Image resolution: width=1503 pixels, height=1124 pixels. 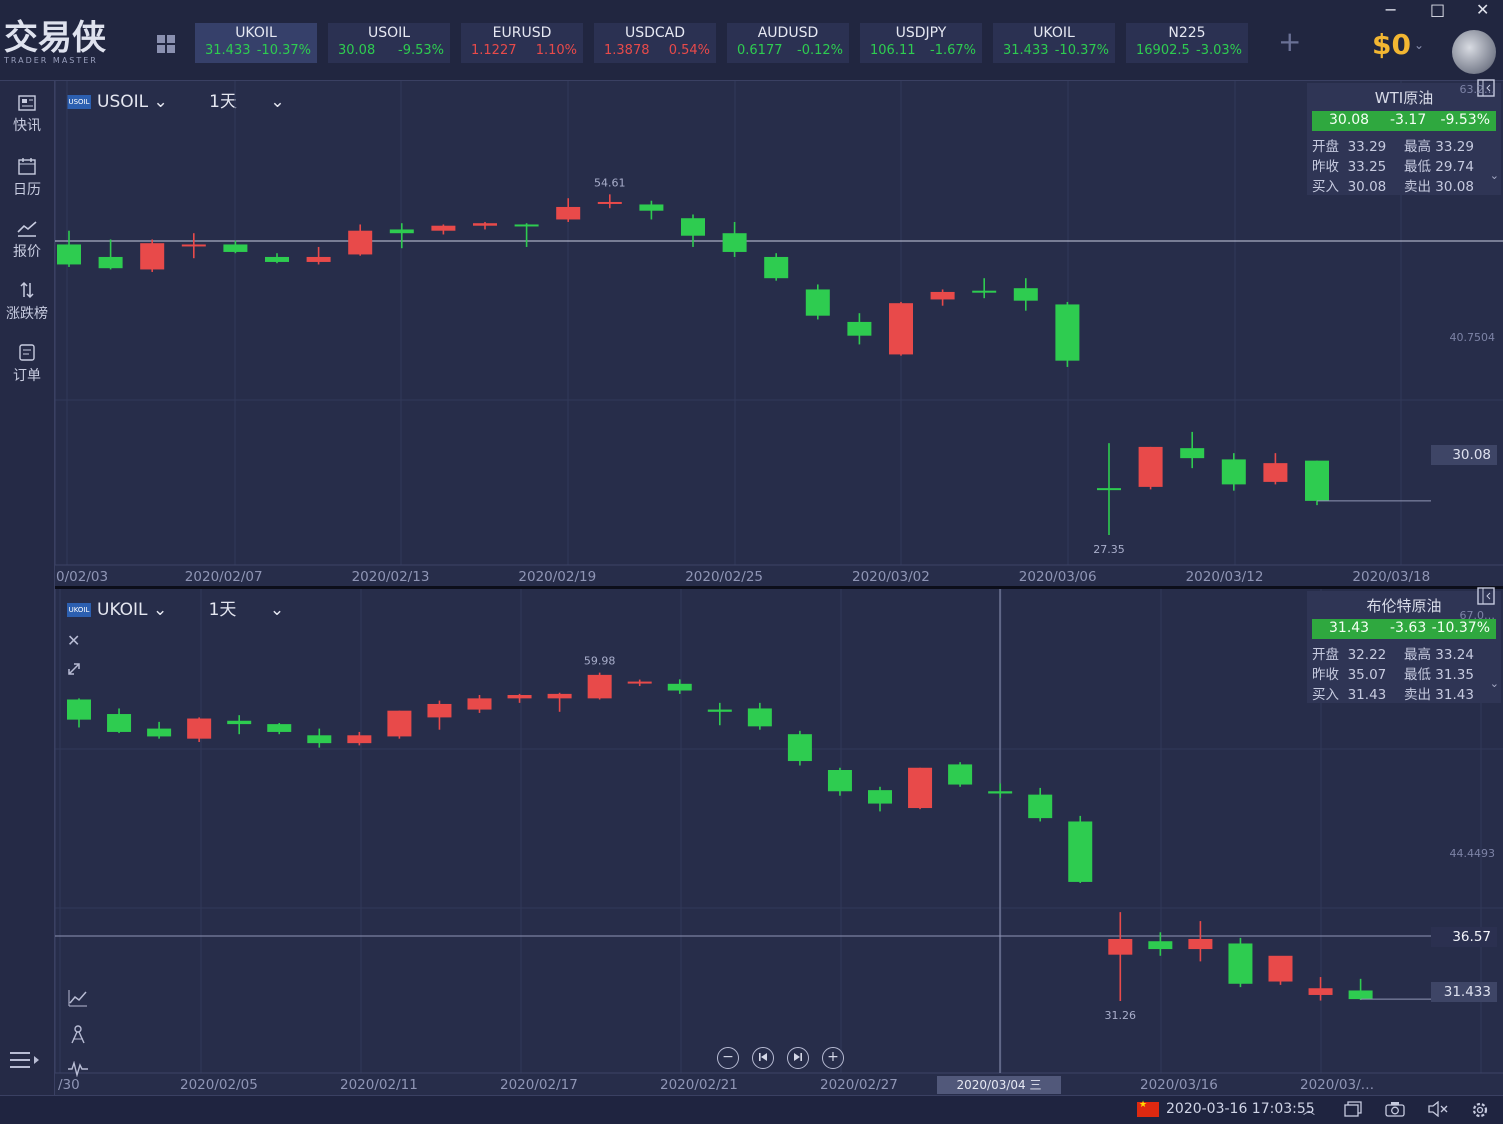 I want to click on panel-divider, so click(x=779, y=587).